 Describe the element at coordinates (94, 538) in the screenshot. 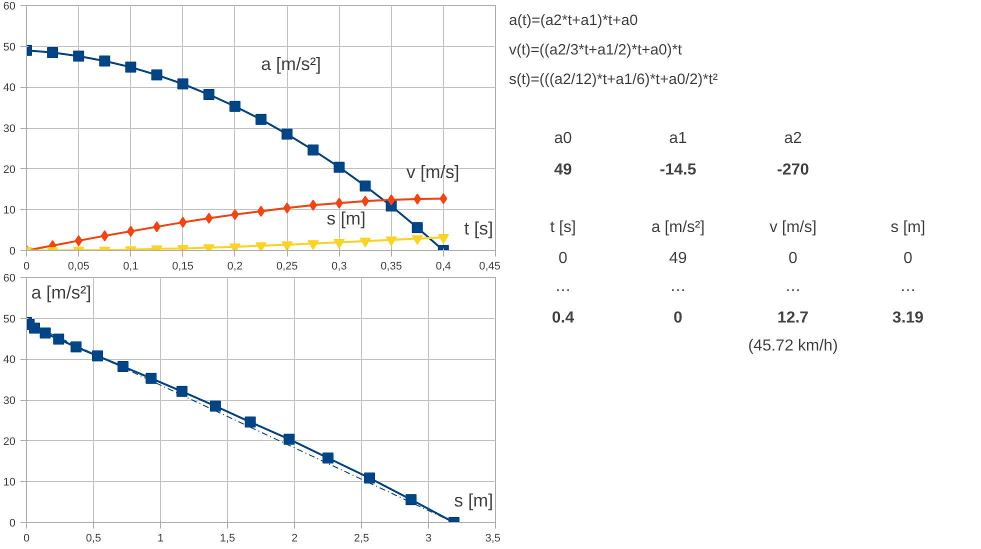

I see `x-tick-label: 0,5` at that location.